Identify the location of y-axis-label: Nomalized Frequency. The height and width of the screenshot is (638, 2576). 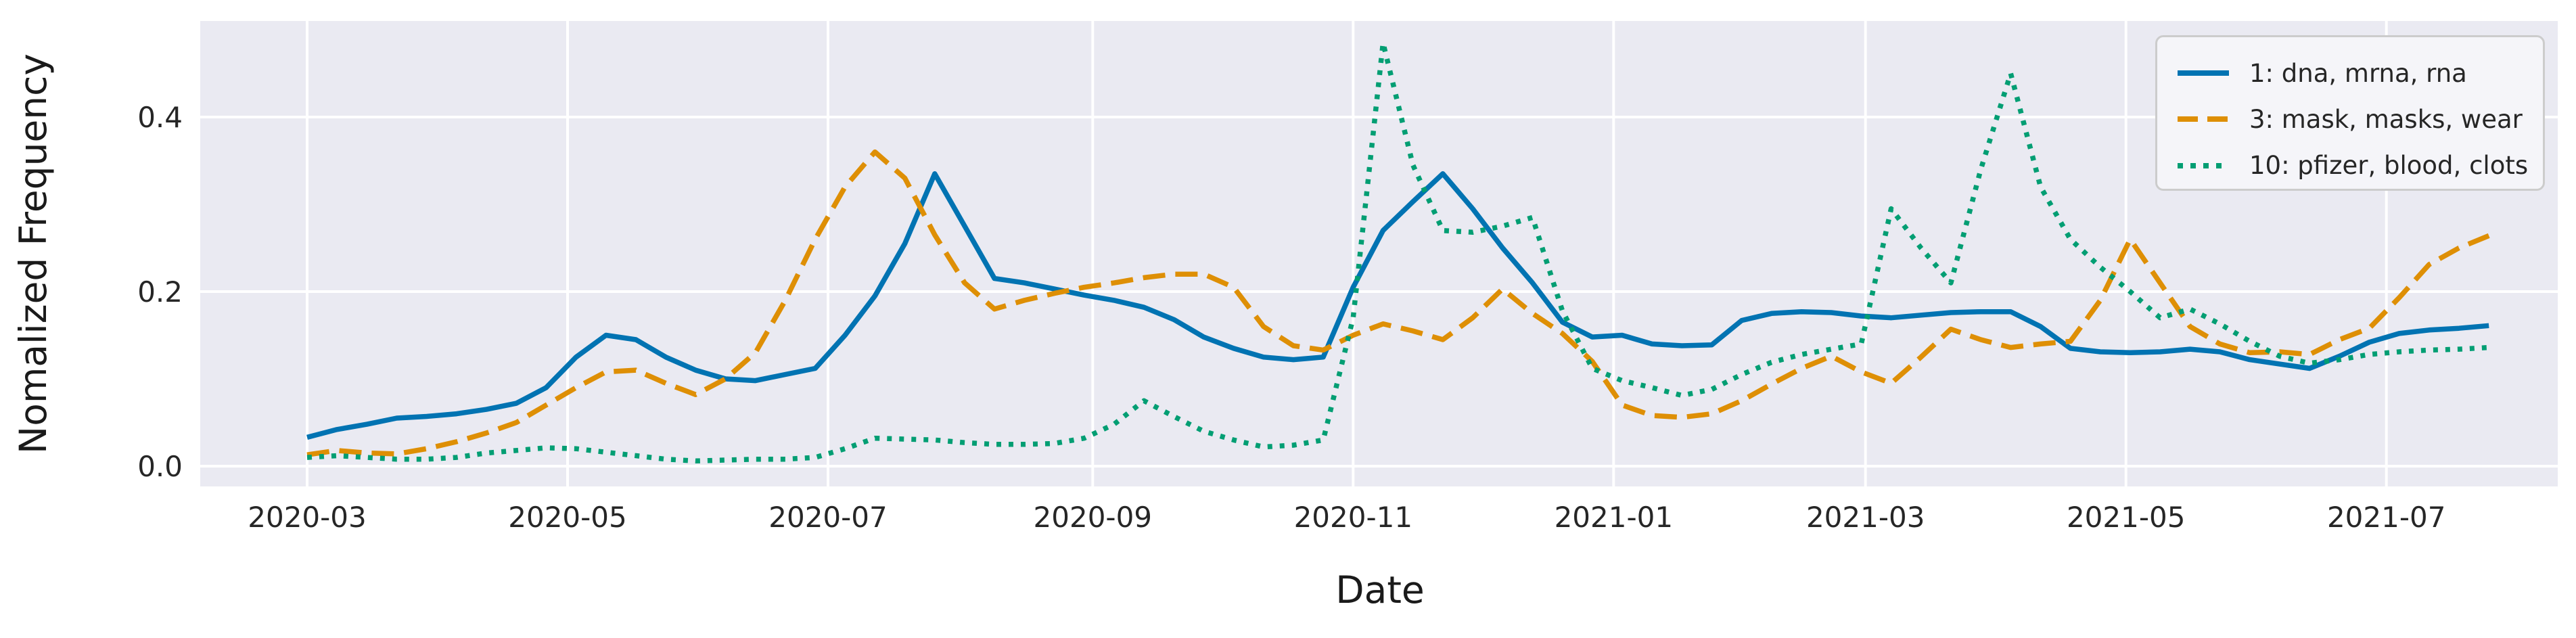
(33, 253).